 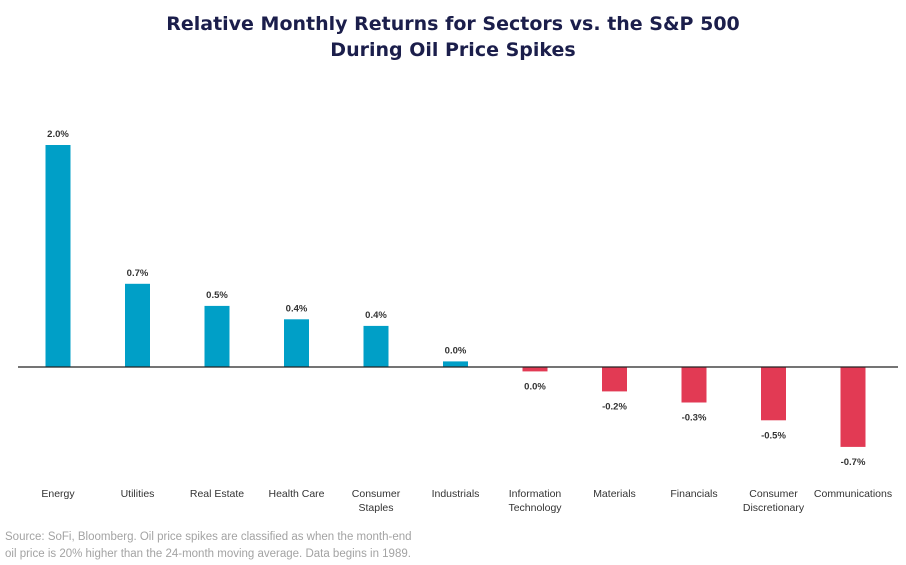 I want to click on data-label-2: 0.5%, so click(x=217, y=295).